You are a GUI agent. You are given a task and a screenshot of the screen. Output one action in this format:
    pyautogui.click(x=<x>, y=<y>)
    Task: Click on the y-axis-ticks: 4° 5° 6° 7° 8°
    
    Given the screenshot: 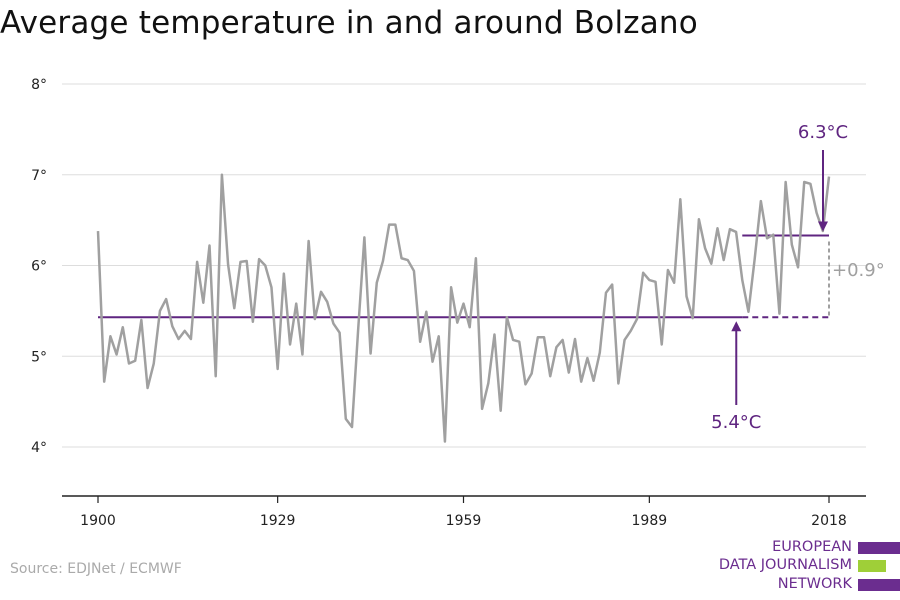 What is the action you would take?
    pyautogui.click(x=39, y=266)
    